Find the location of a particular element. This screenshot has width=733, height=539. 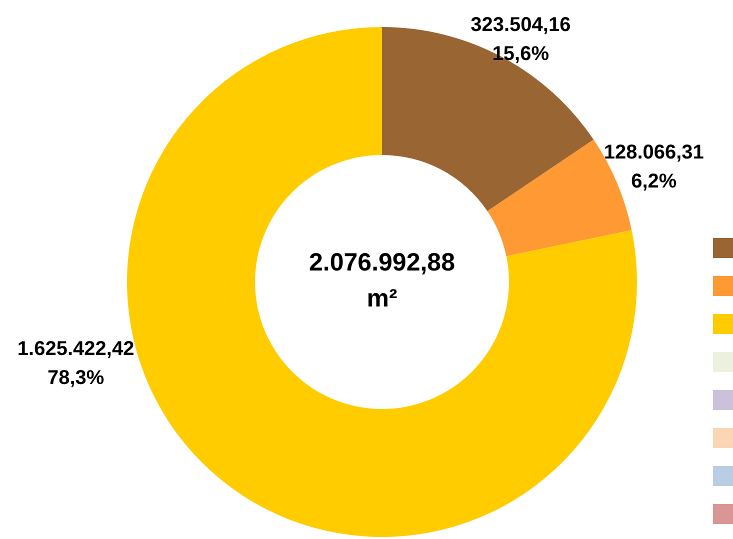

data-label: 323.504,16 15,6% is located at coordinates (520, 39).